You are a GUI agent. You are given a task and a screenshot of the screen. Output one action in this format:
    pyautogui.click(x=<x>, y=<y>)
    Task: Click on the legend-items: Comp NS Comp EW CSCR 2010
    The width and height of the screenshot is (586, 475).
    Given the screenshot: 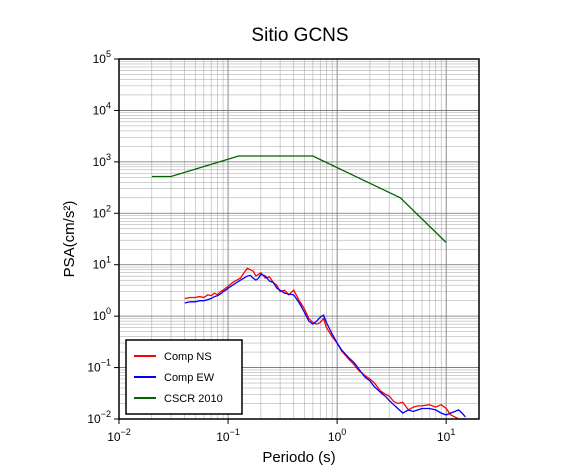 What is the action you would take?
    pyautogui.click(x=178, y=378)
    